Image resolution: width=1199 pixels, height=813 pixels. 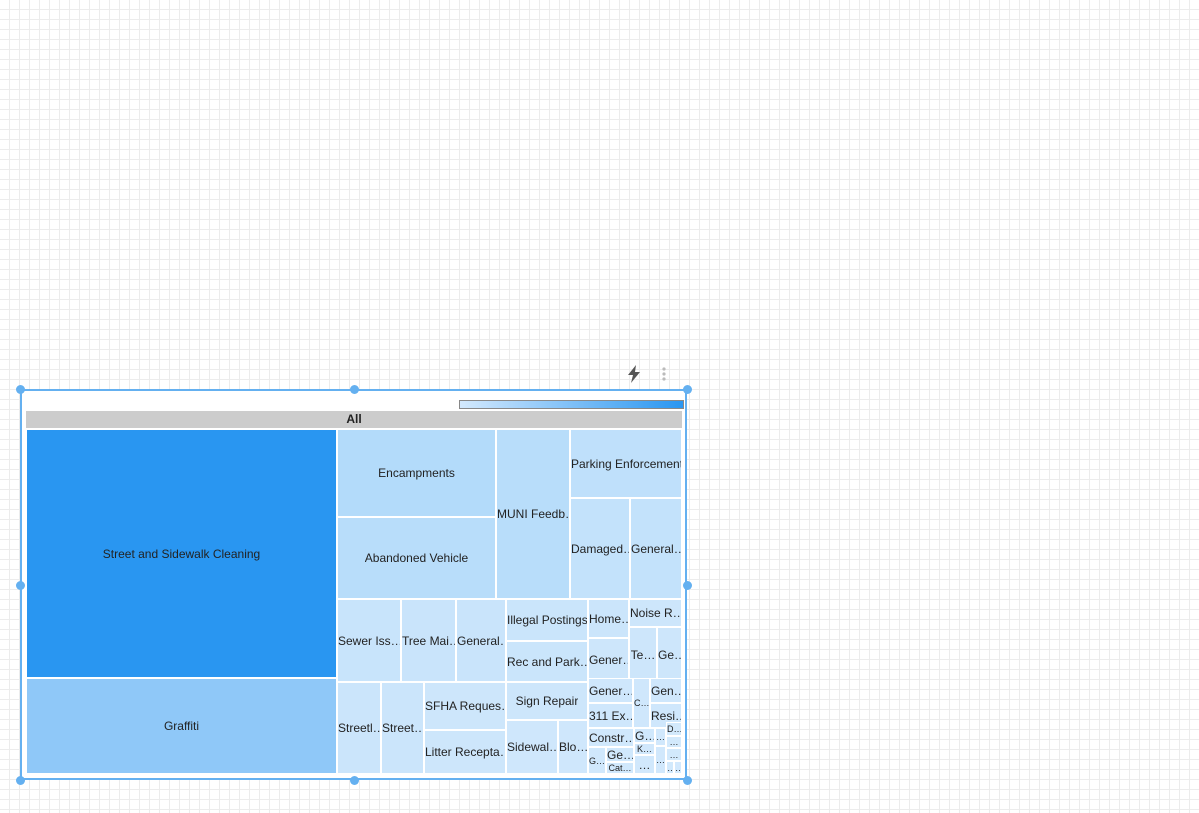 I want to click on lightning-bolt-icon, so click(x=634, y=376).